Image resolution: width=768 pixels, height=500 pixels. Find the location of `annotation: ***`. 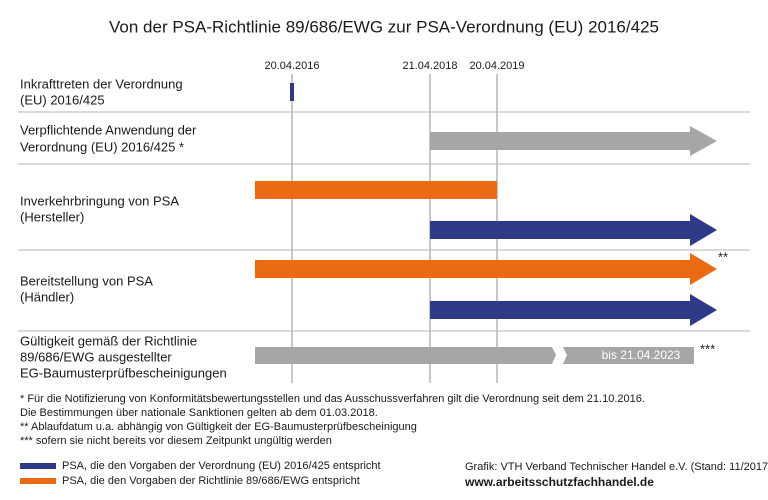

annotation: *** is located at coordinates (707, 348).